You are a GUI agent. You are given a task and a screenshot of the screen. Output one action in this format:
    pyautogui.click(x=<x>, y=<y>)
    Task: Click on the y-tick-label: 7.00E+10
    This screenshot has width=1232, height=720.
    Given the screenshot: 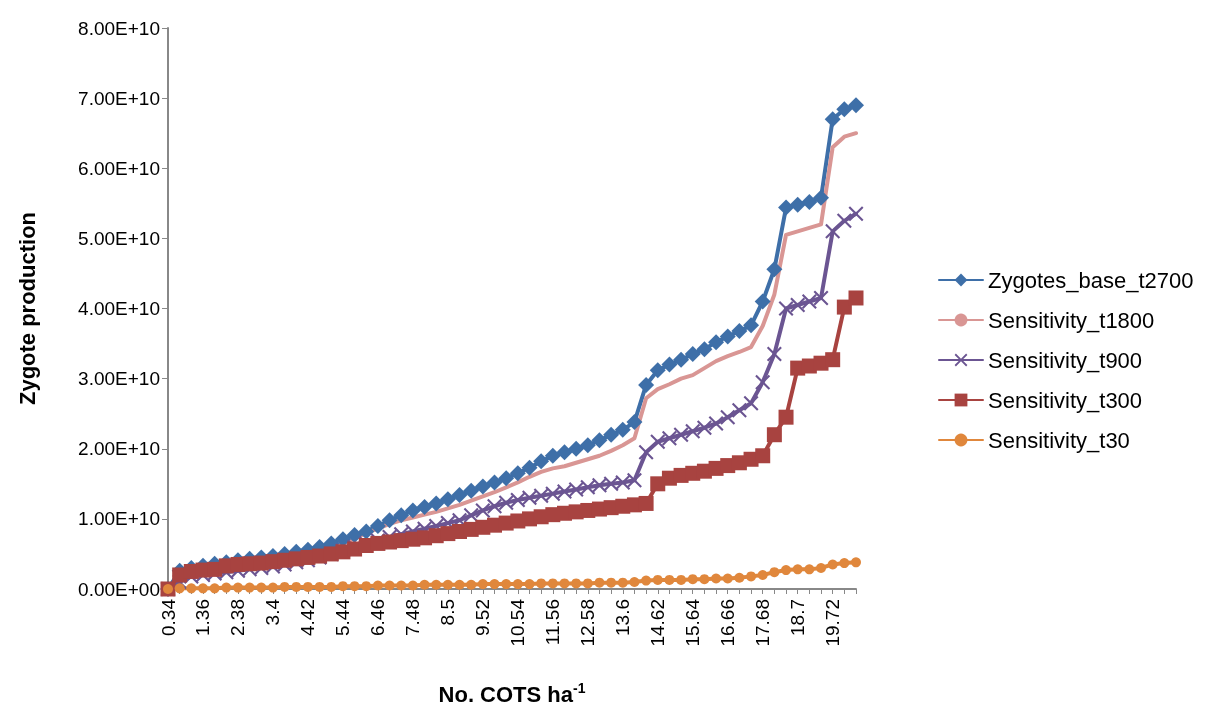 What is the action you would take?
    pyautogui.click(x=119, y=98)
    